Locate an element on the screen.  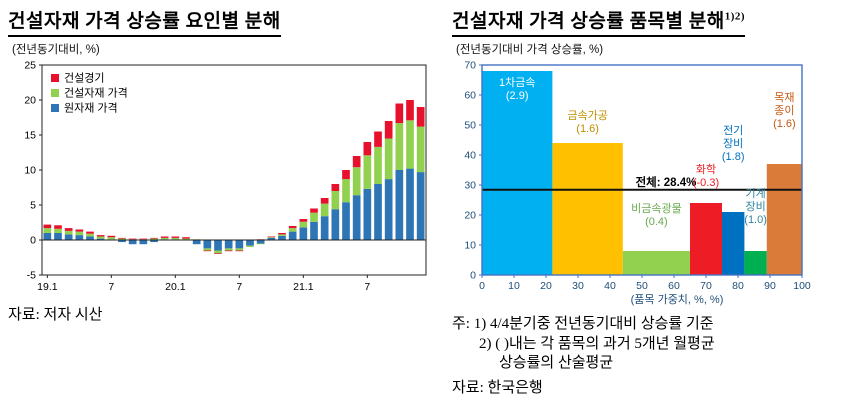
item-bar-label: 기계 is located at coordinates (755, 193).